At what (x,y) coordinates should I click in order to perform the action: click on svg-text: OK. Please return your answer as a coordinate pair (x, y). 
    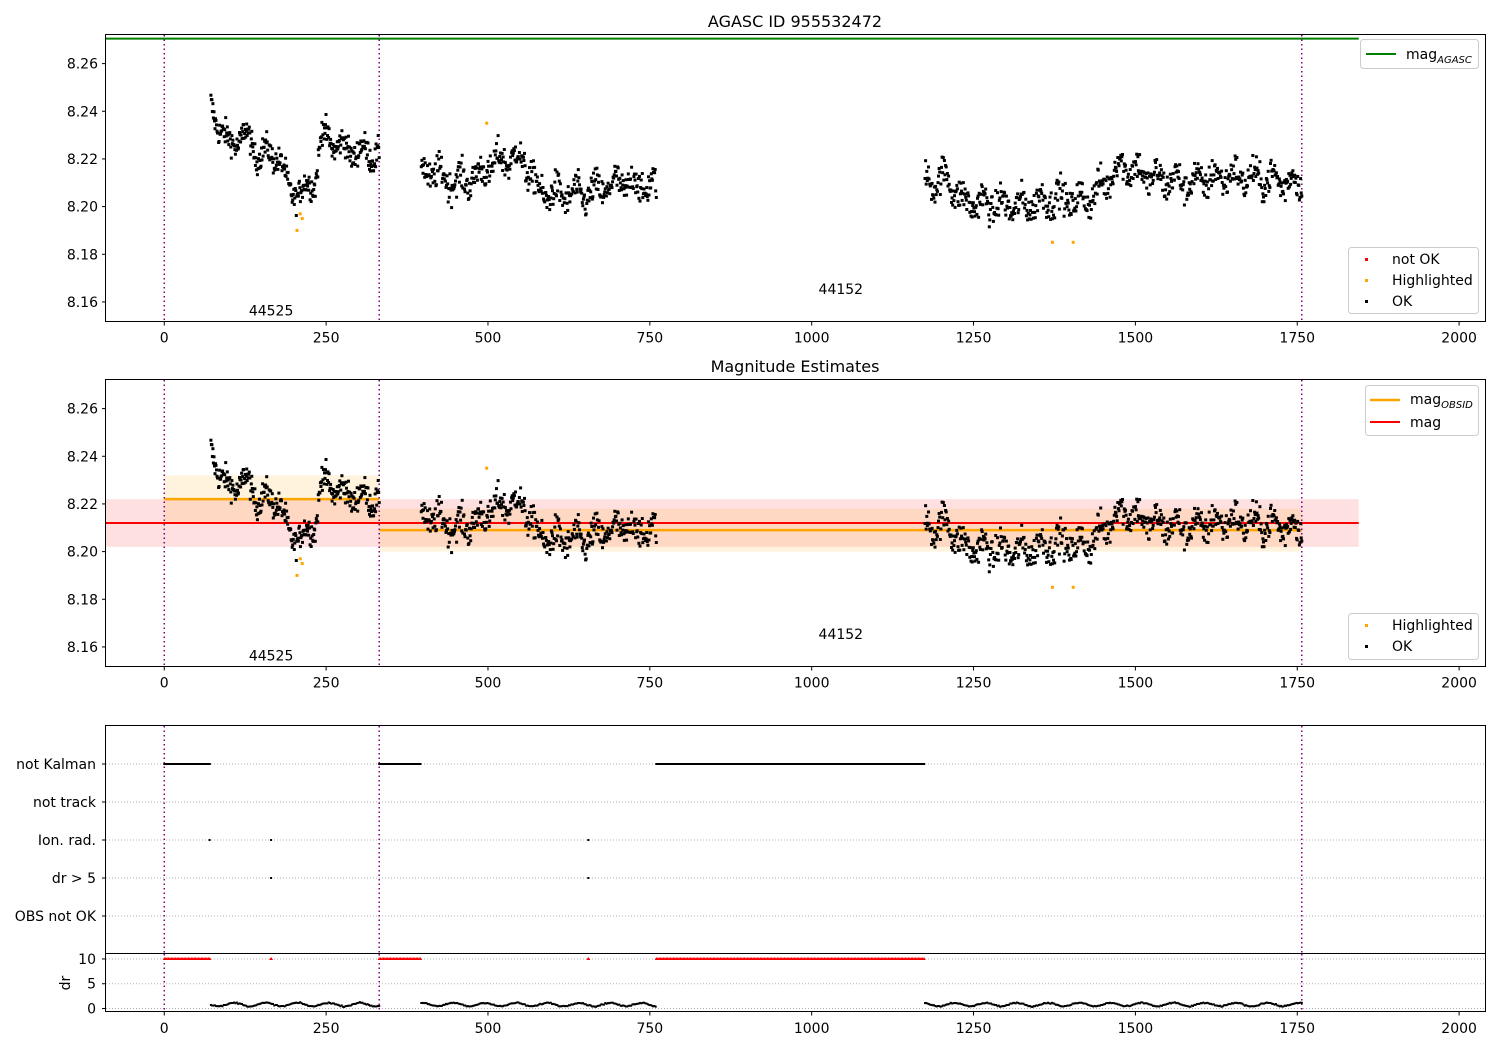
    Looking at the image, I should click on (1402, 647).